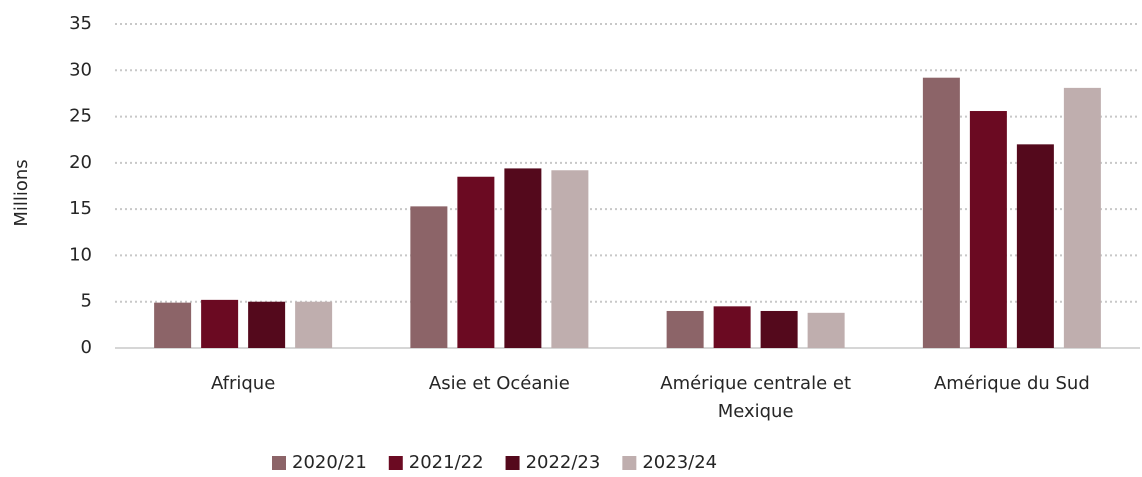  Describe the element at coordinates (1011, 383) in the screenshot. I see `x-tick-label: Amérique du Sud` at that location.